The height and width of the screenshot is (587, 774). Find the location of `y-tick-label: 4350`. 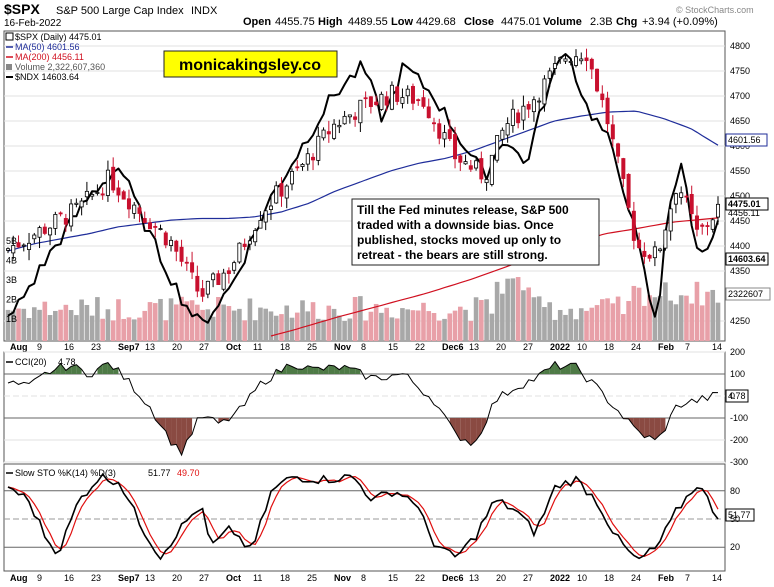

y-tick-label: 4350 is located at coordinates (740, 271).